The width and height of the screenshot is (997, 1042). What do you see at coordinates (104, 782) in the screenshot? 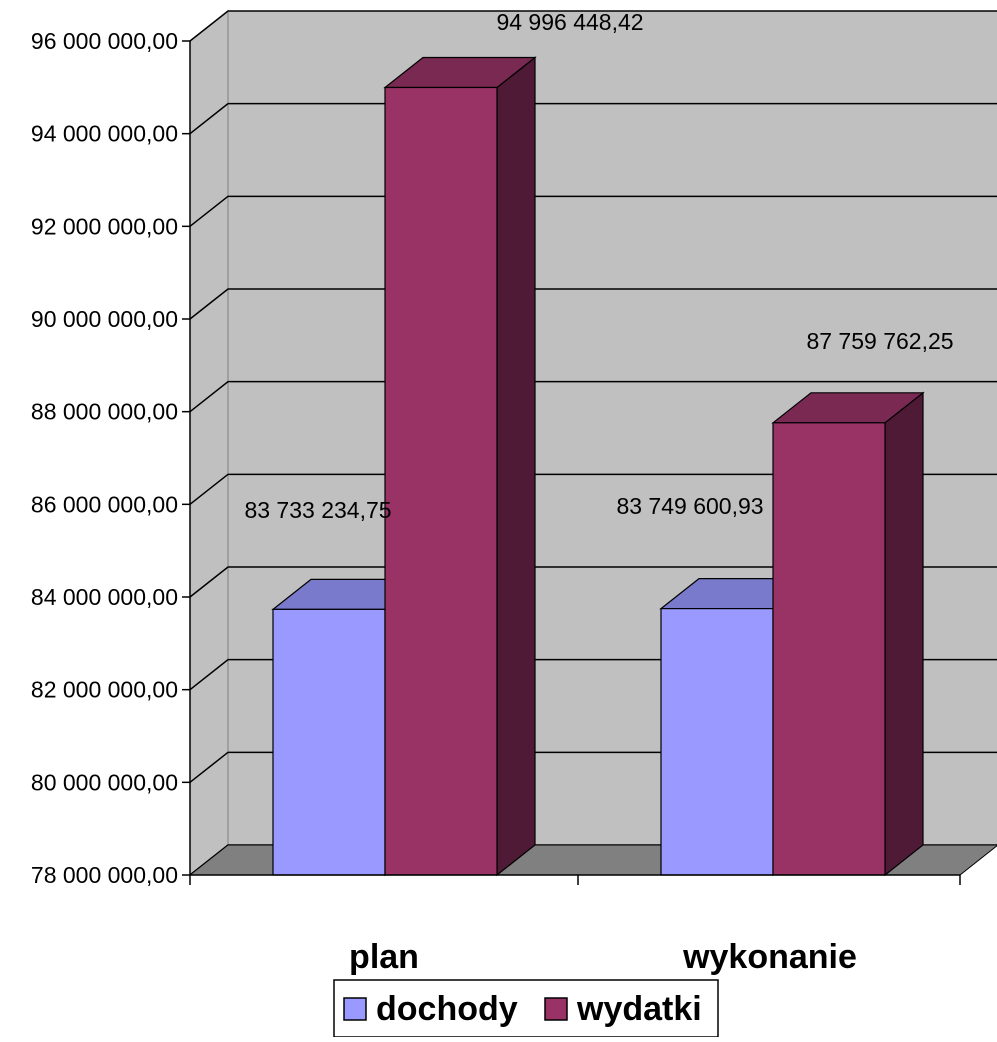
I see `y-tick-label: 80 000 000,00` at bounding box center [104, 782].